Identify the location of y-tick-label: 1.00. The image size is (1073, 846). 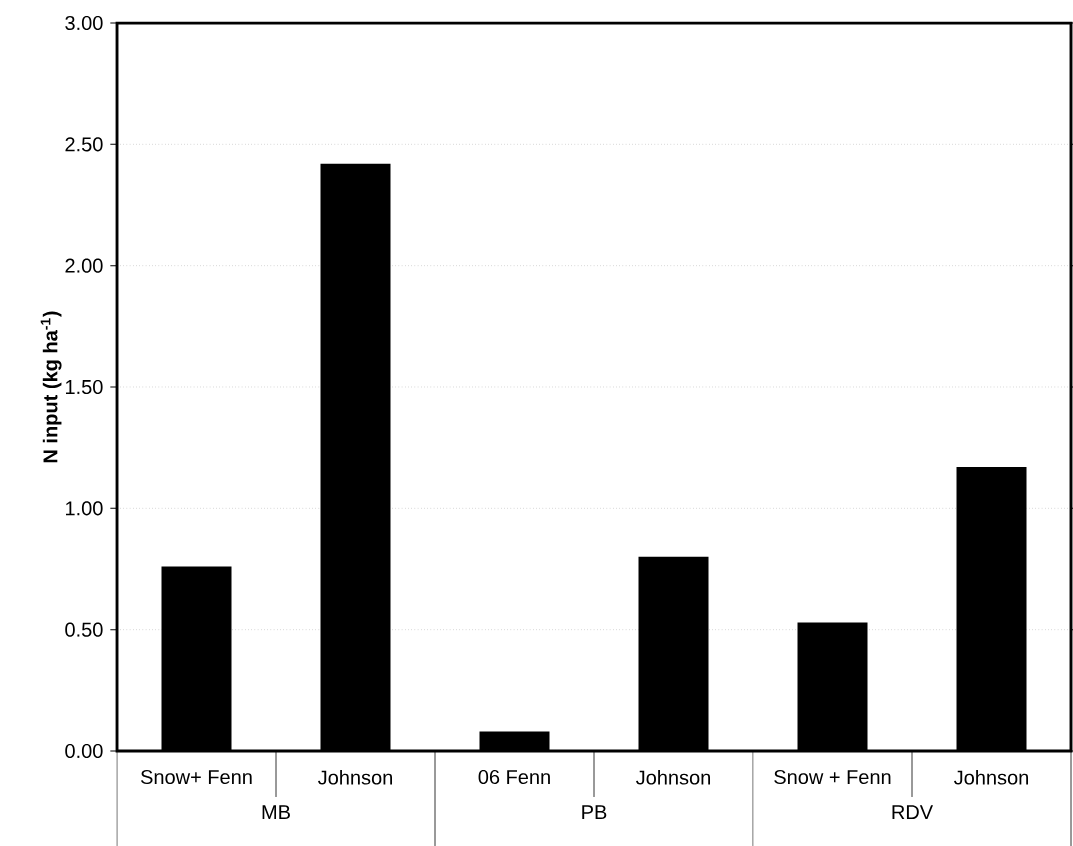
(84, 508).